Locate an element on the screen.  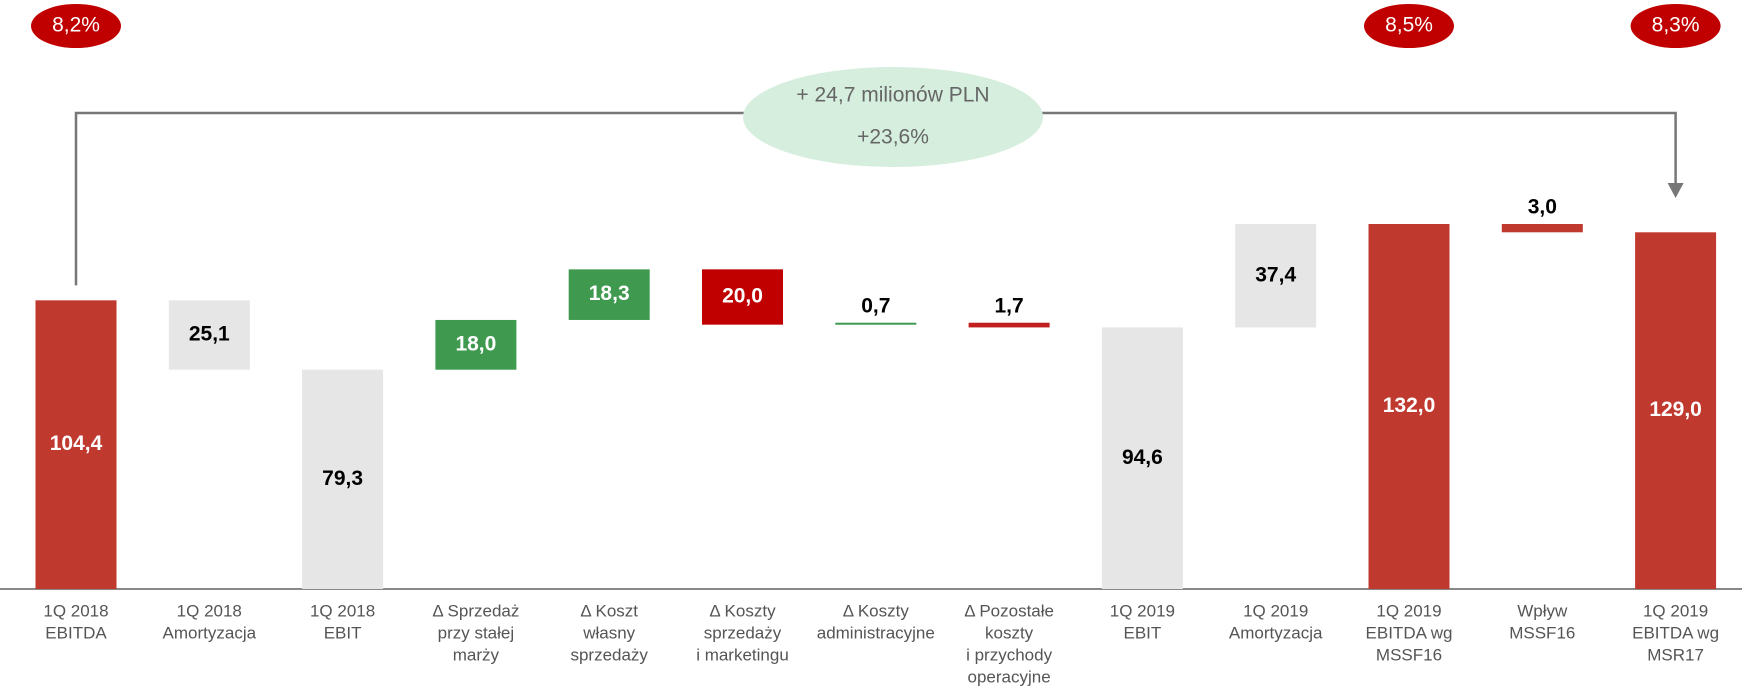
value-label: 20,0 is located at coordinates (742, 296).